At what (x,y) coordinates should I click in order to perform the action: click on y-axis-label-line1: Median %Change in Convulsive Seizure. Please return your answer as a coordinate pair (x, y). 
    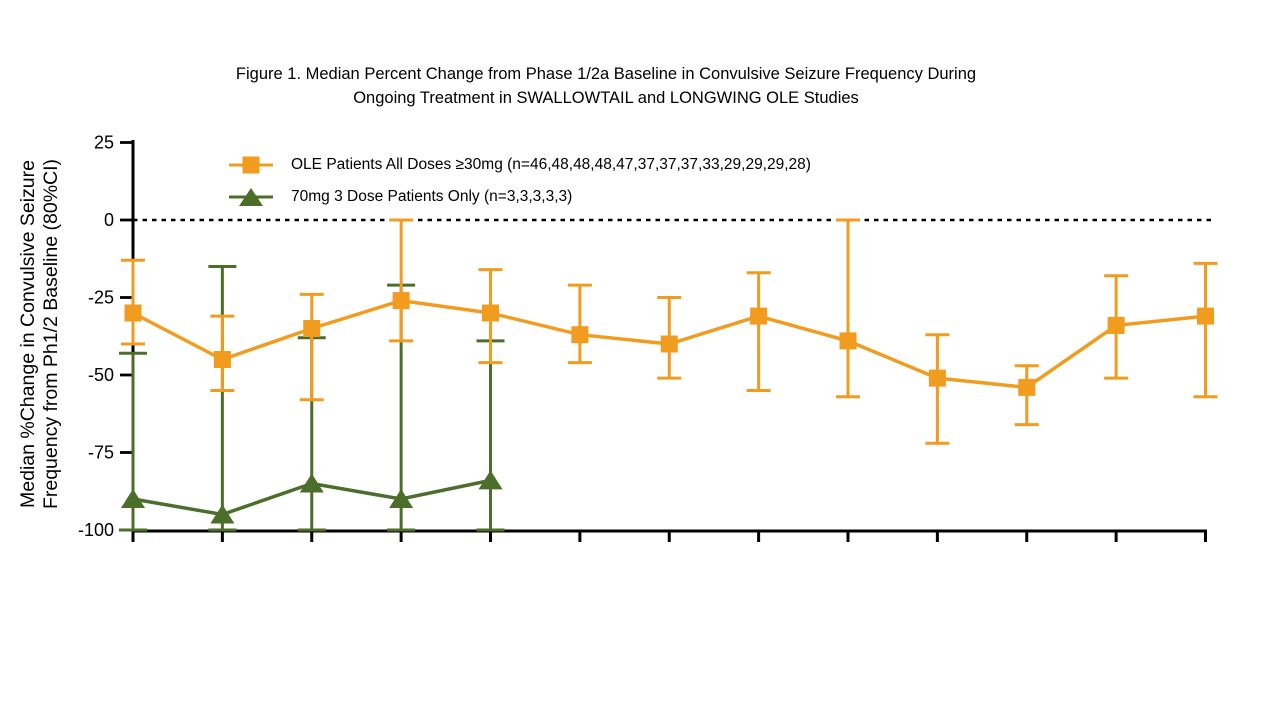
    Looking at the image, I should click on (28, 334).